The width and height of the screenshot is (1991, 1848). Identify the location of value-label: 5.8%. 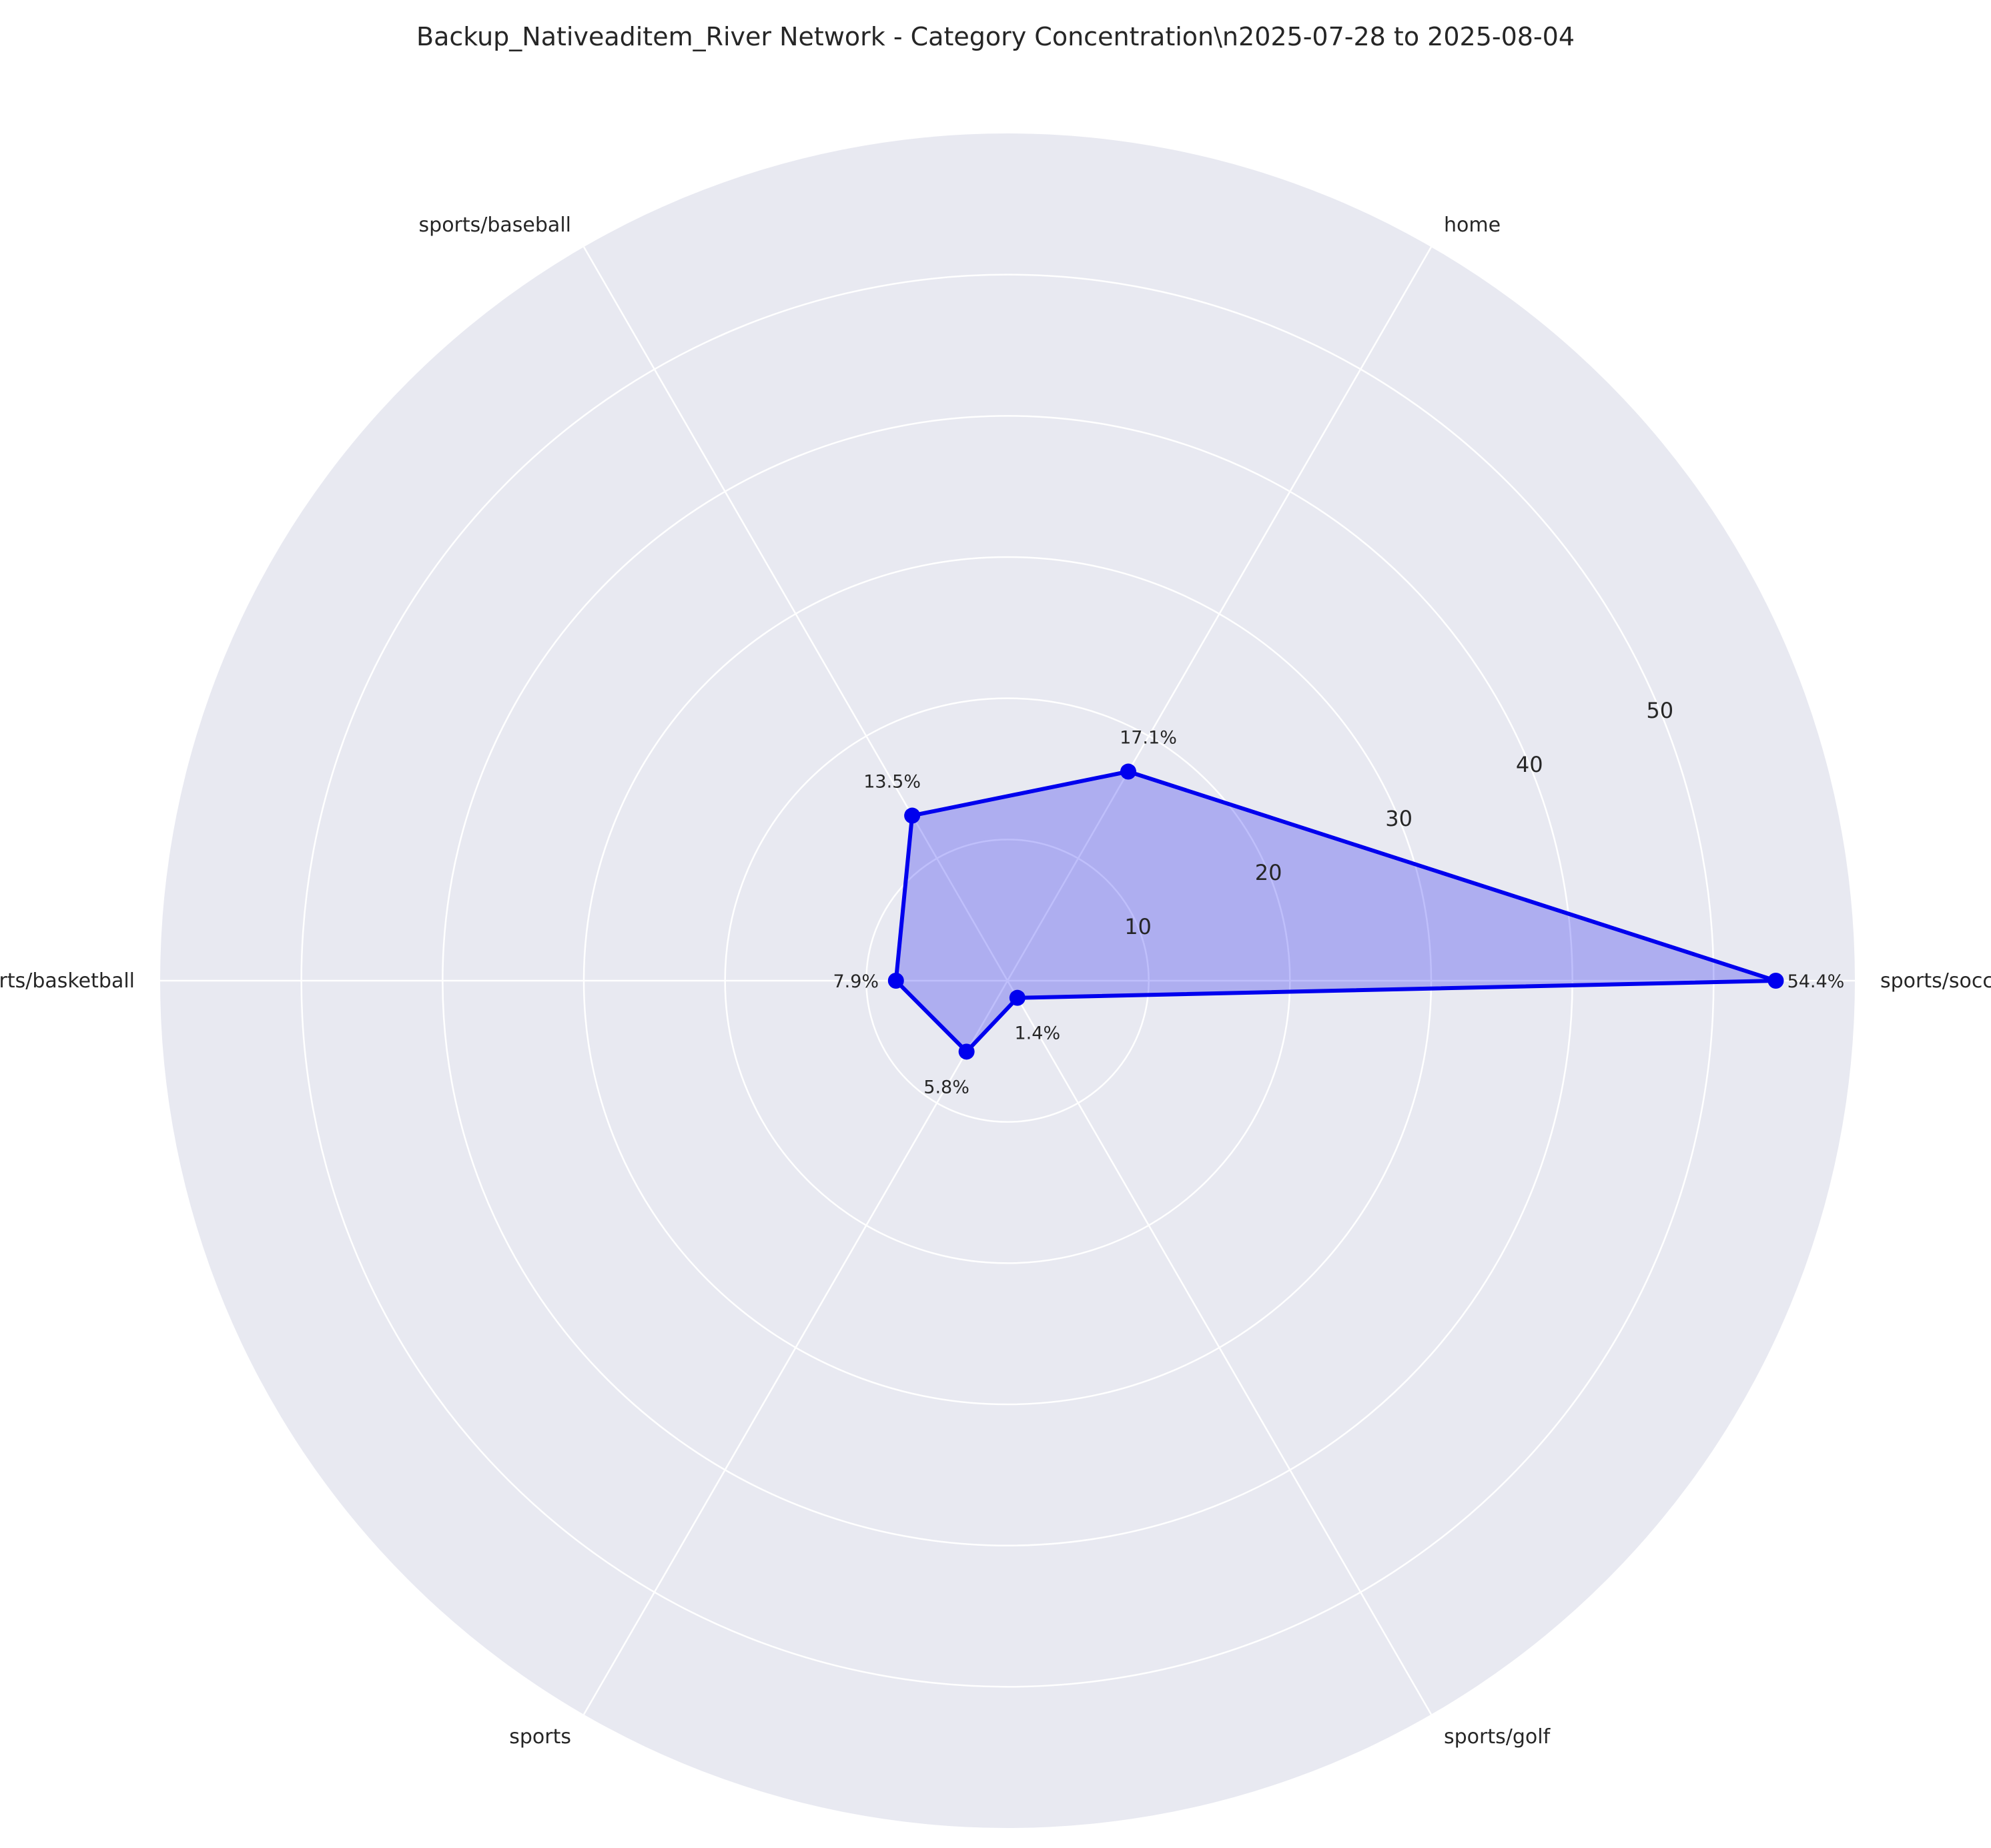
(946, 1087).